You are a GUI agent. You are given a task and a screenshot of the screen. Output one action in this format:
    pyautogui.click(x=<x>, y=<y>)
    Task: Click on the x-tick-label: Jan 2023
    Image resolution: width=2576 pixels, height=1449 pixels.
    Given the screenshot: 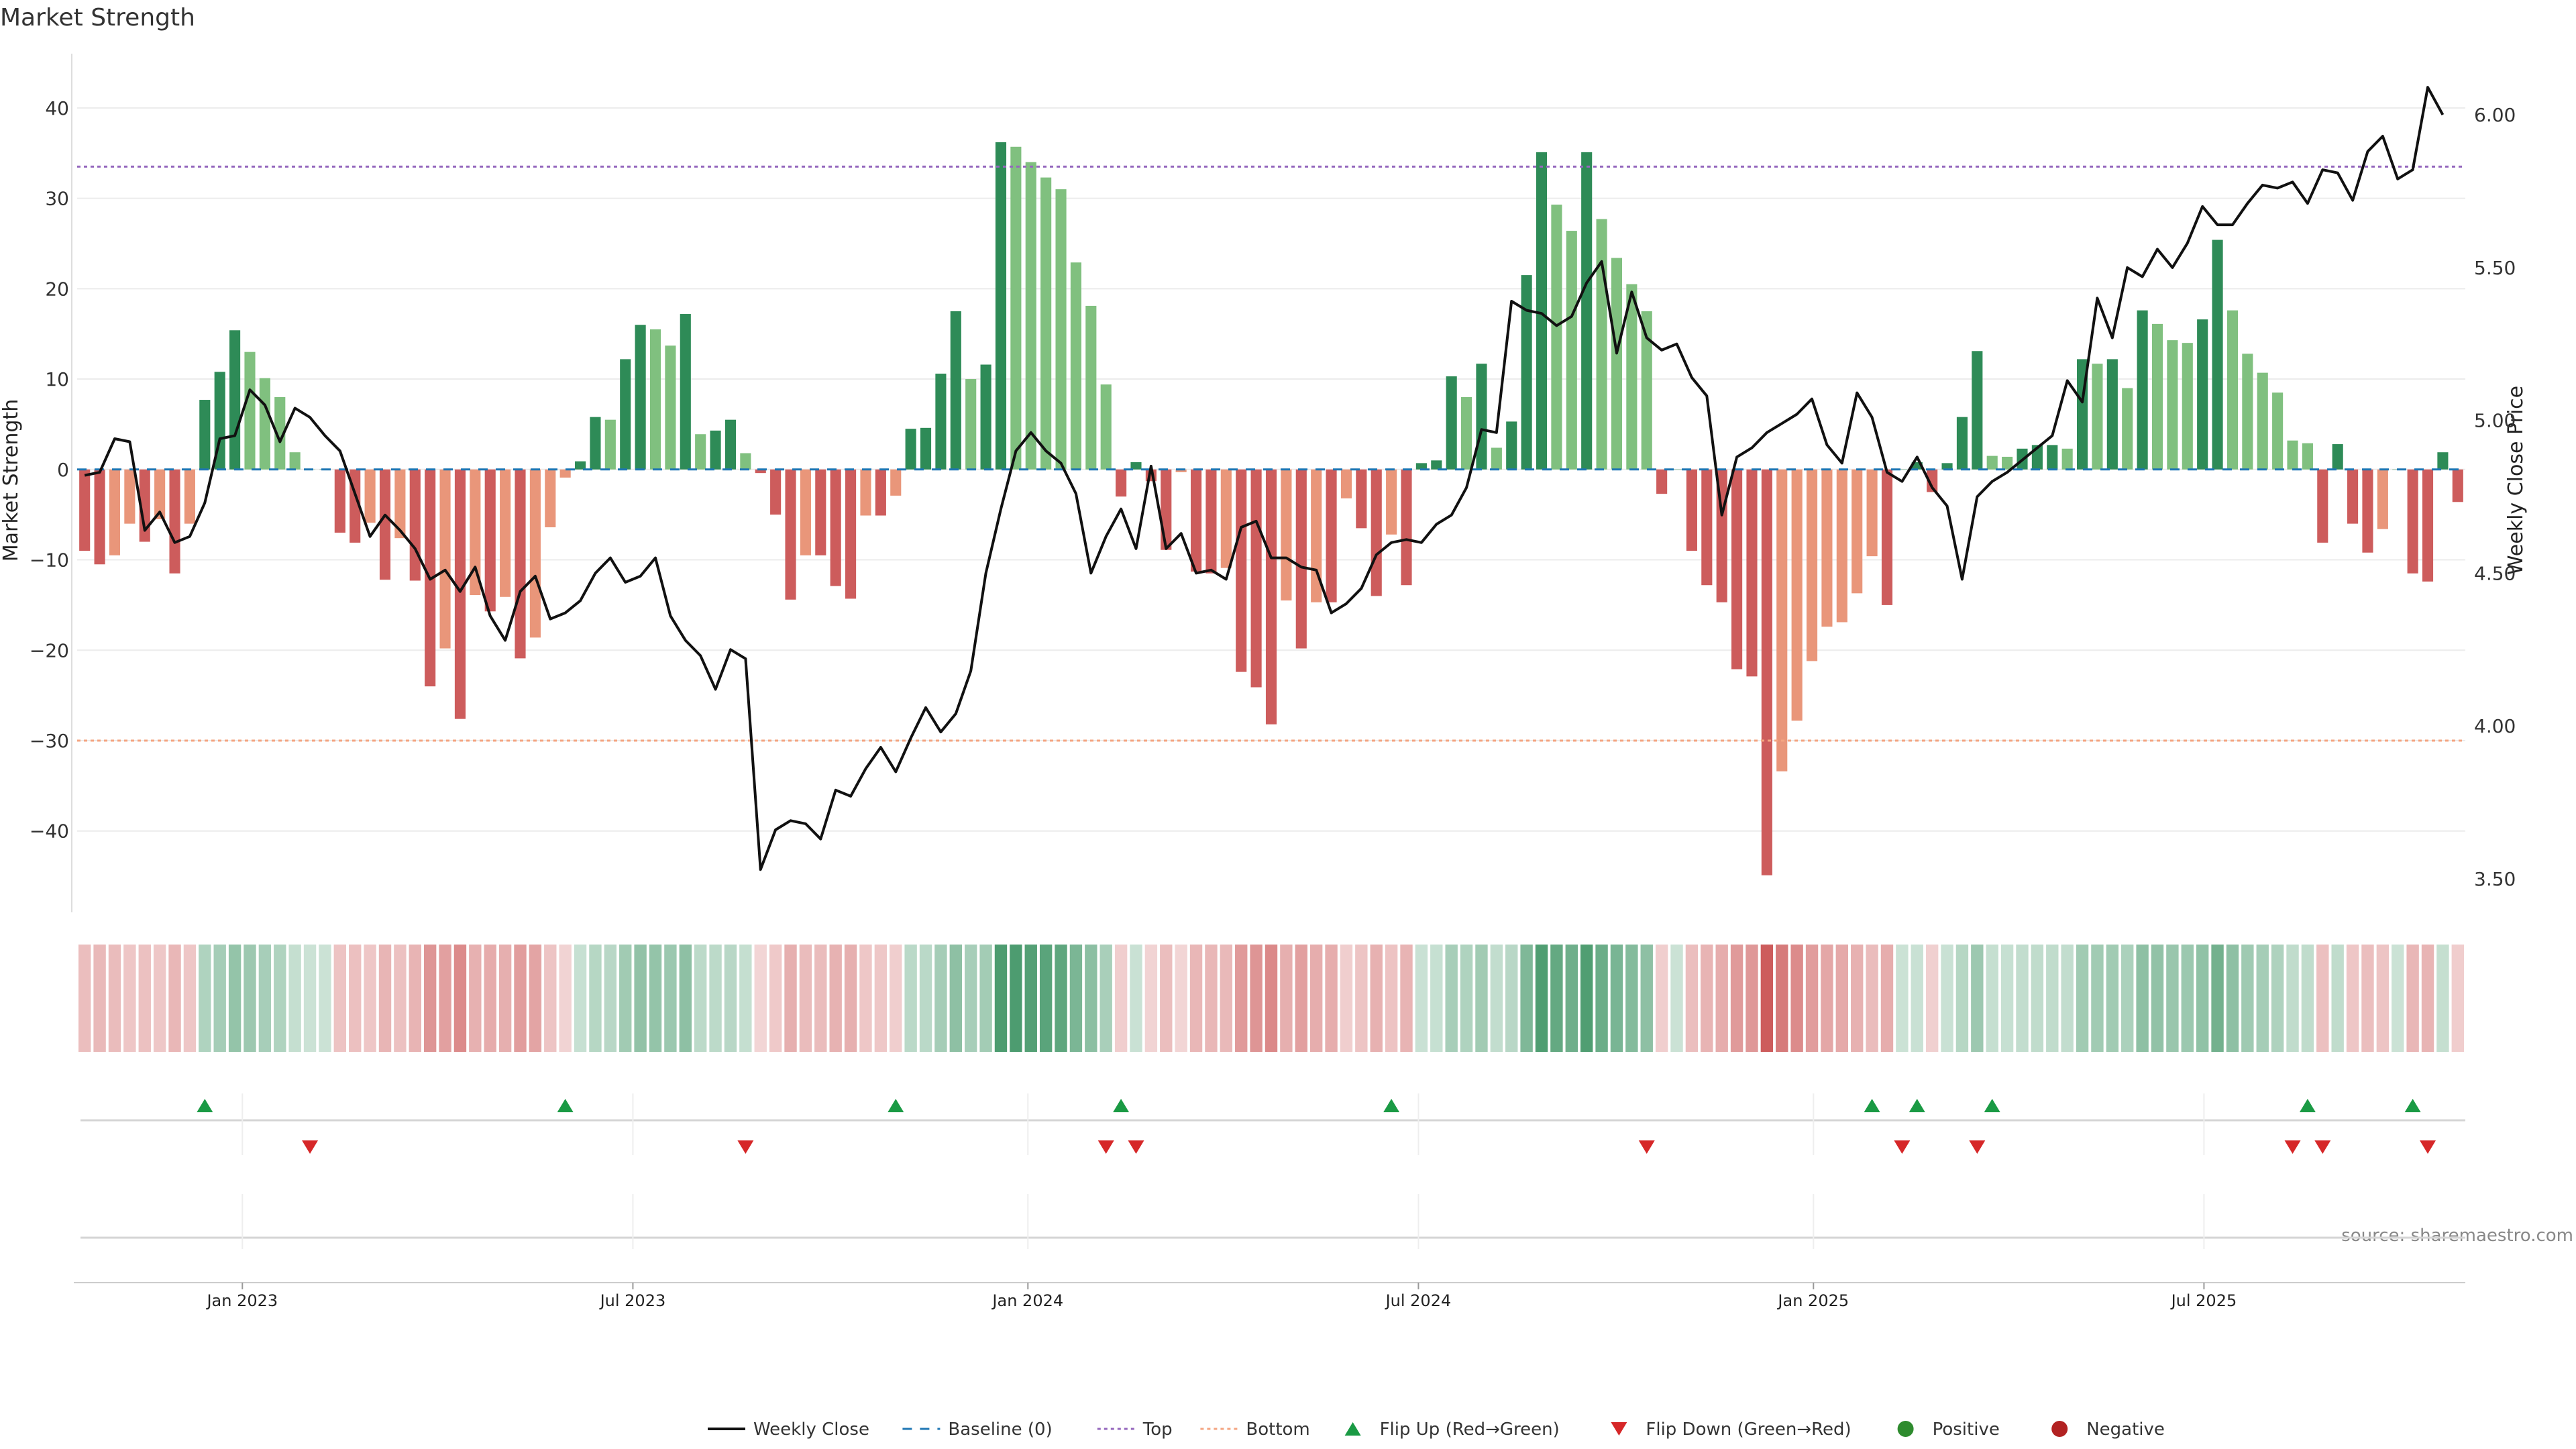 What is the action you would take?
    pyautogui.click(x=241, y=1300)
    